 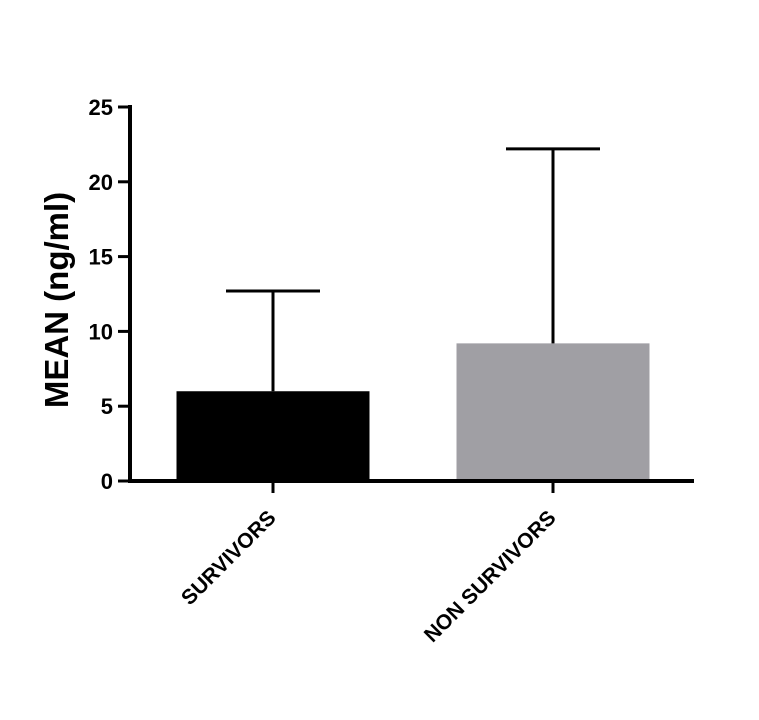 I want to click on y-tick-label: 25, so click(x=101, y=107).